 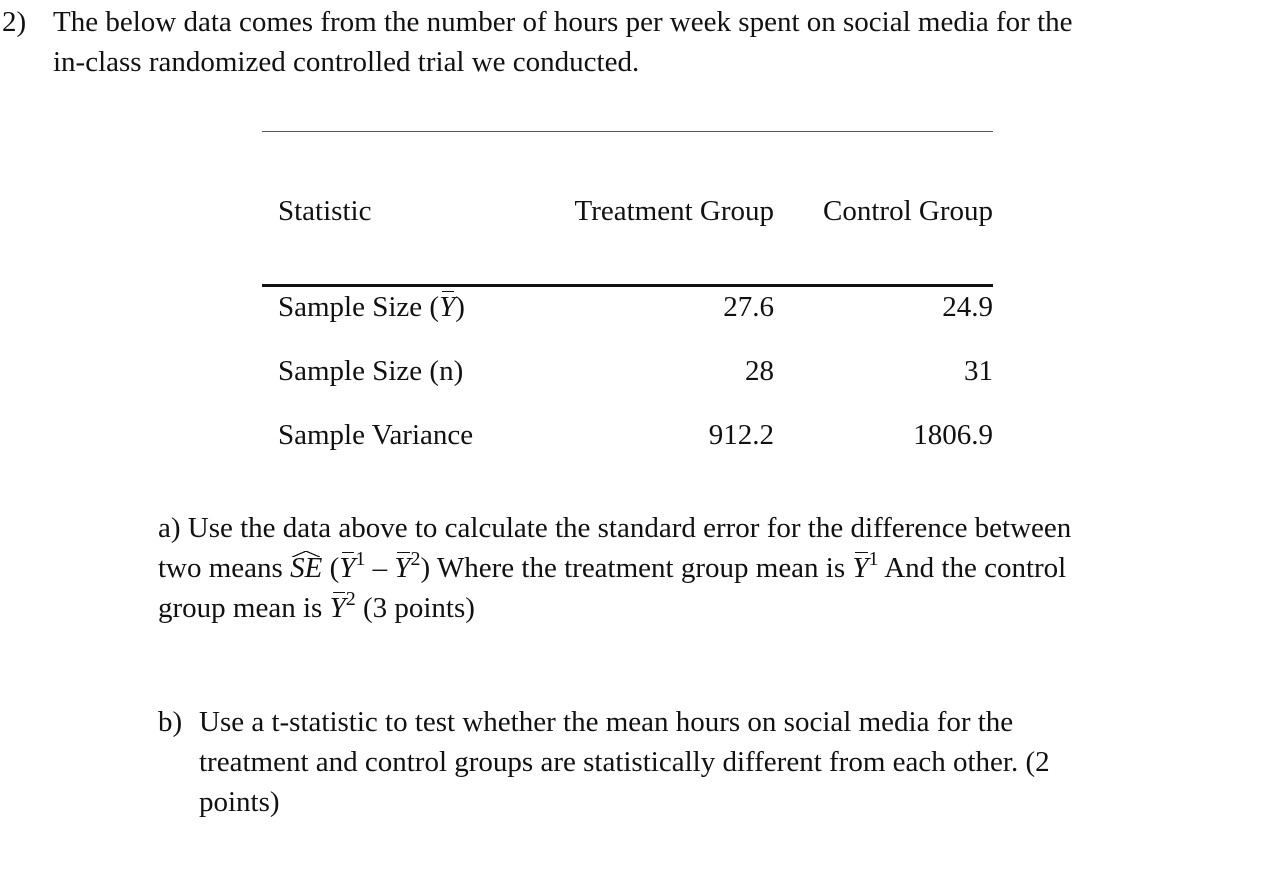 I want to click on header-control-group: Control Group, so click(x=908, y=211).